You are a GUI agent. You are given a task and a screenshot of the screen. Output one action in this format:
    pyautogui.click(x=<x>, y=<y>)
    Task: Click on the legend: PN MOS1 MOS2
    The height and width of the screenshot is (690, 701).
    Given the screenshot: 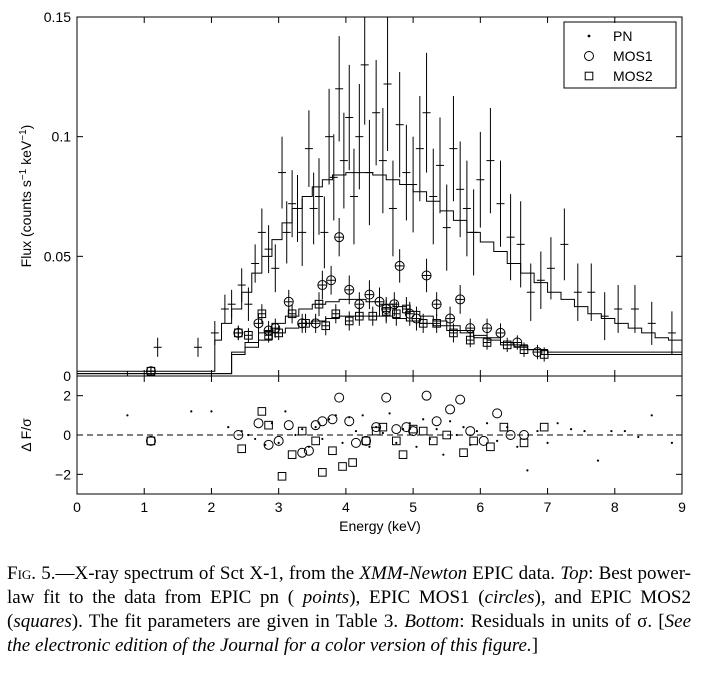 What is the action you would take?
    pyautogui.click(x=620, y=55)
    